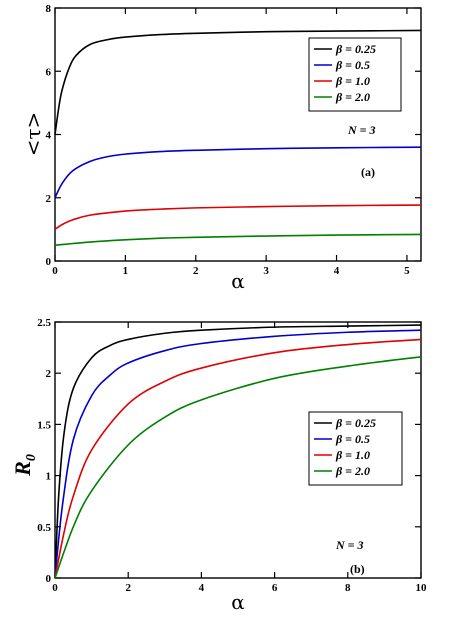 The height and width of the screenshot is (624, 474). What do you see at coordinates (275, 588) in the screenshot?
I see `x-tick-label-b-3: 6` at bounding box center [275, 588].